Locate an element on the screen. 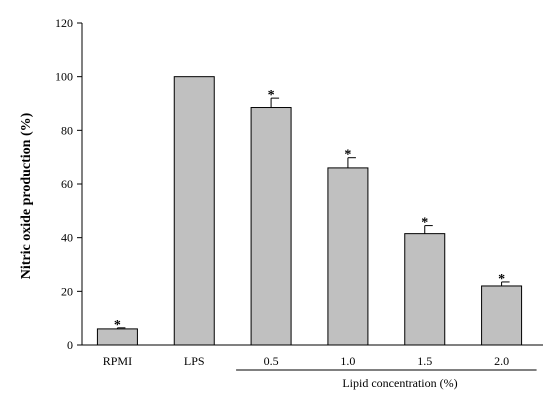 The image size is (550, 400). x-tick-label: 1.0 is located at coordinates (347, 361).